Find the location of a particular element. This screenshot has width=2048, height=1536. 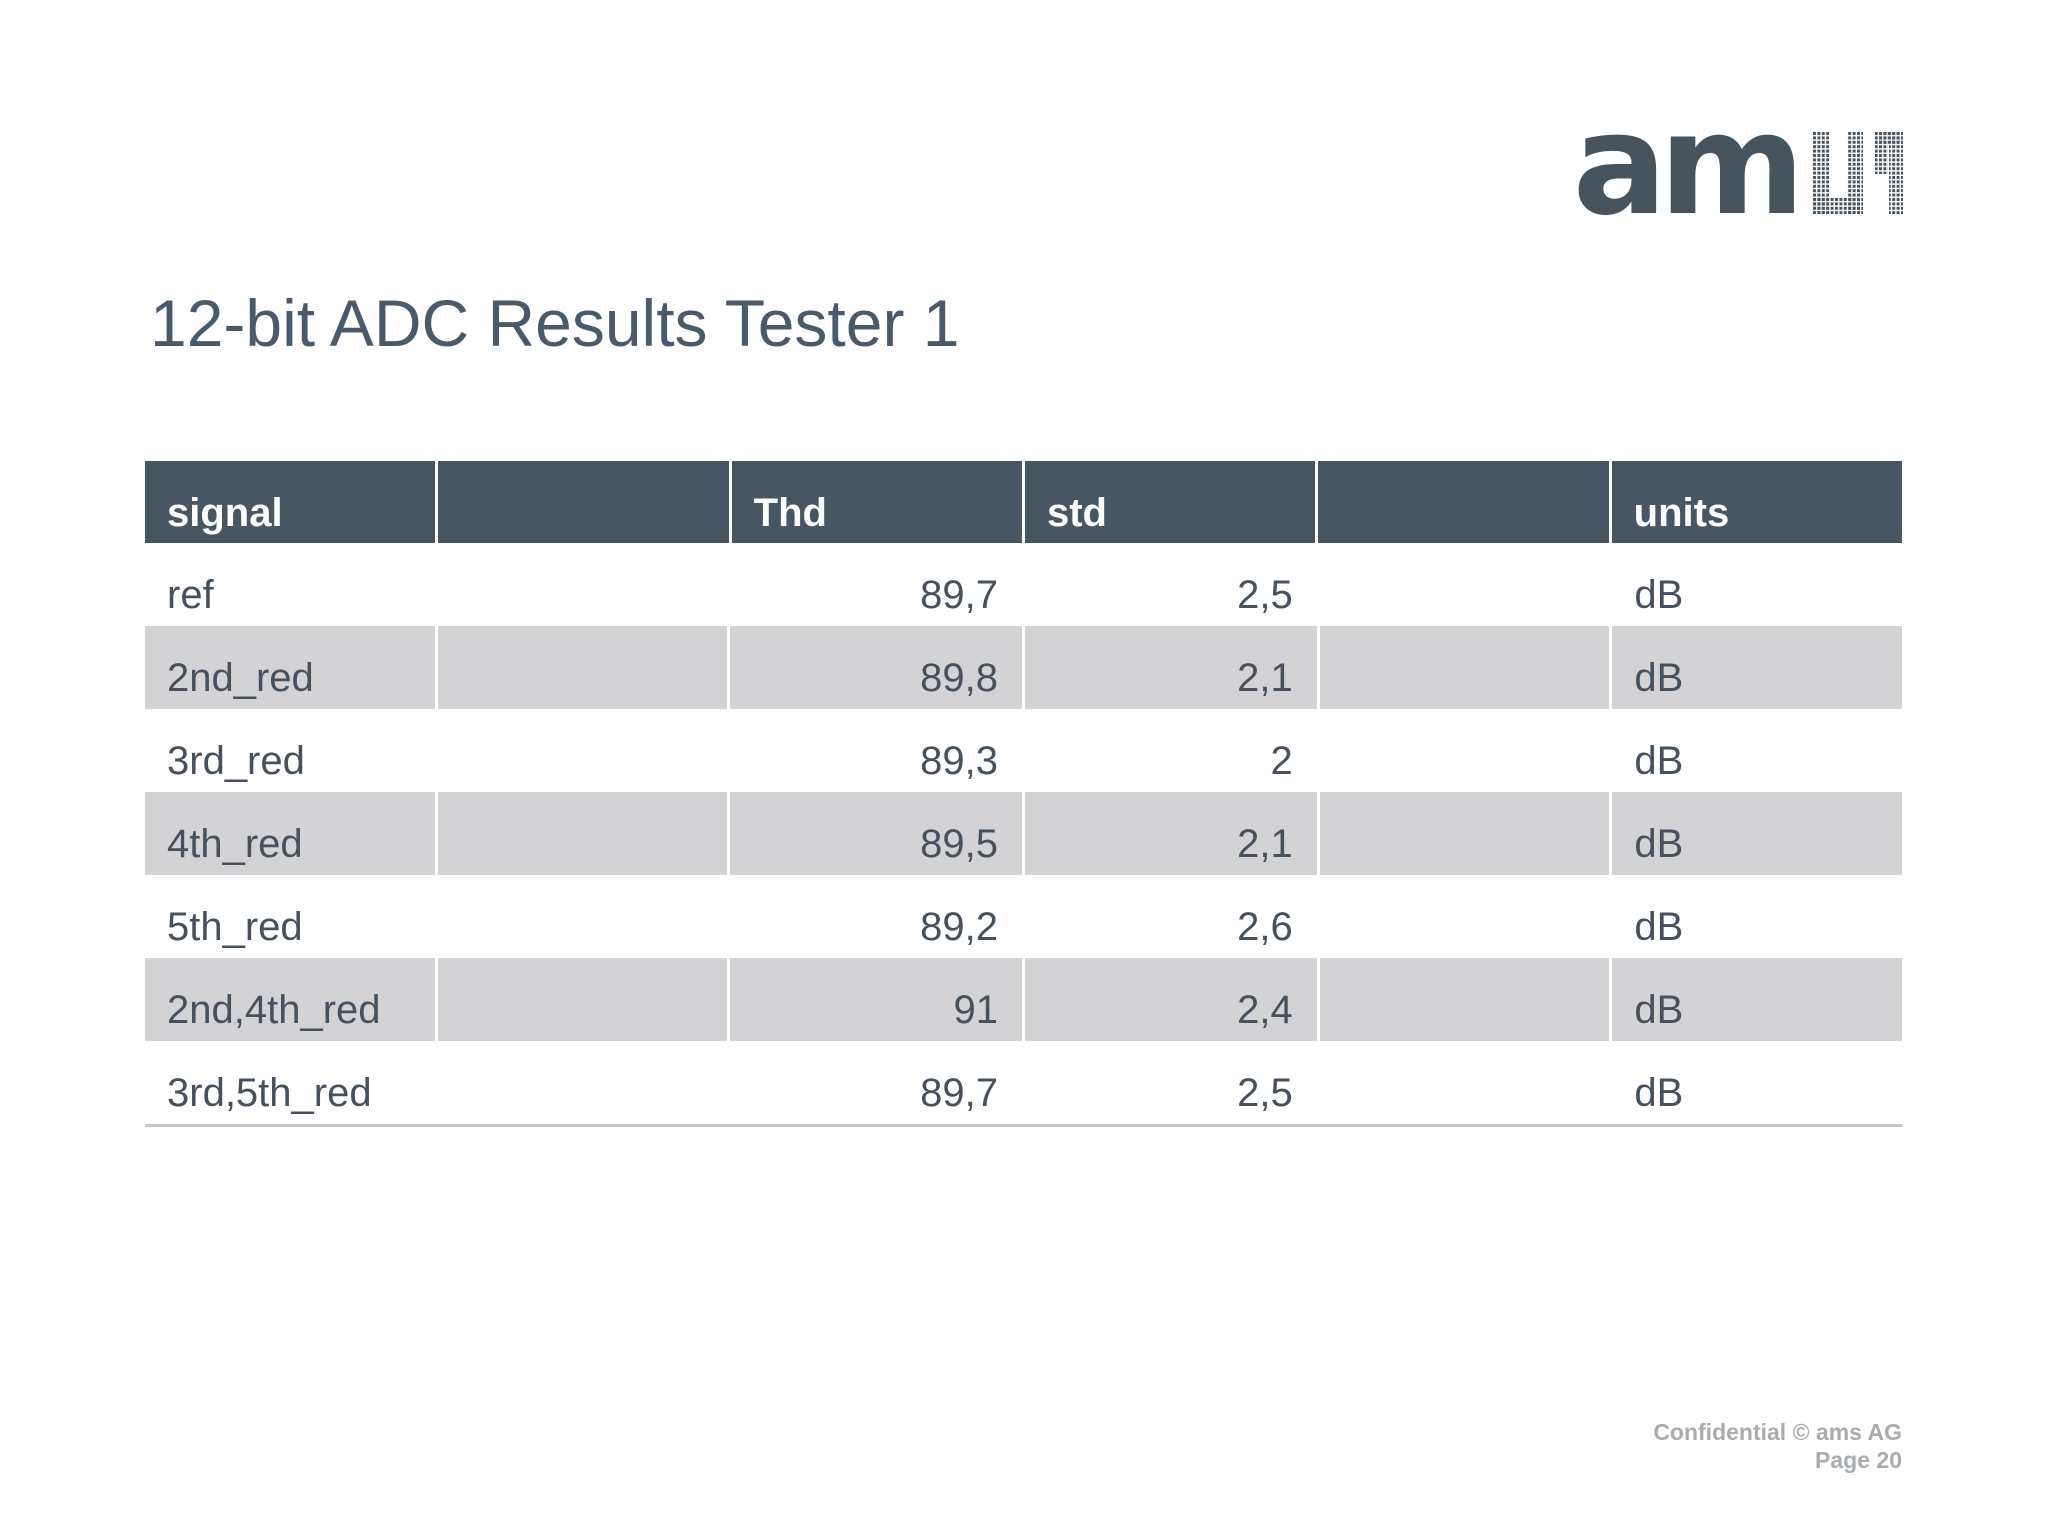

table-row: 3rd_red 89,3 2 dB is located at coordinates (1023, 750).